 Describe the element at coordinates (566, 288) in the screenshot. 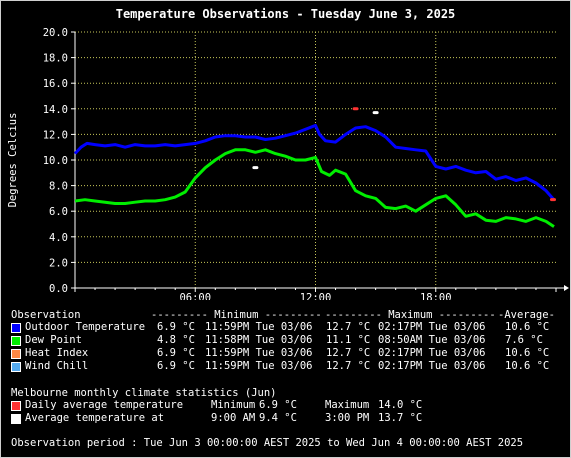

I see `x-axis-arrow` at that location.